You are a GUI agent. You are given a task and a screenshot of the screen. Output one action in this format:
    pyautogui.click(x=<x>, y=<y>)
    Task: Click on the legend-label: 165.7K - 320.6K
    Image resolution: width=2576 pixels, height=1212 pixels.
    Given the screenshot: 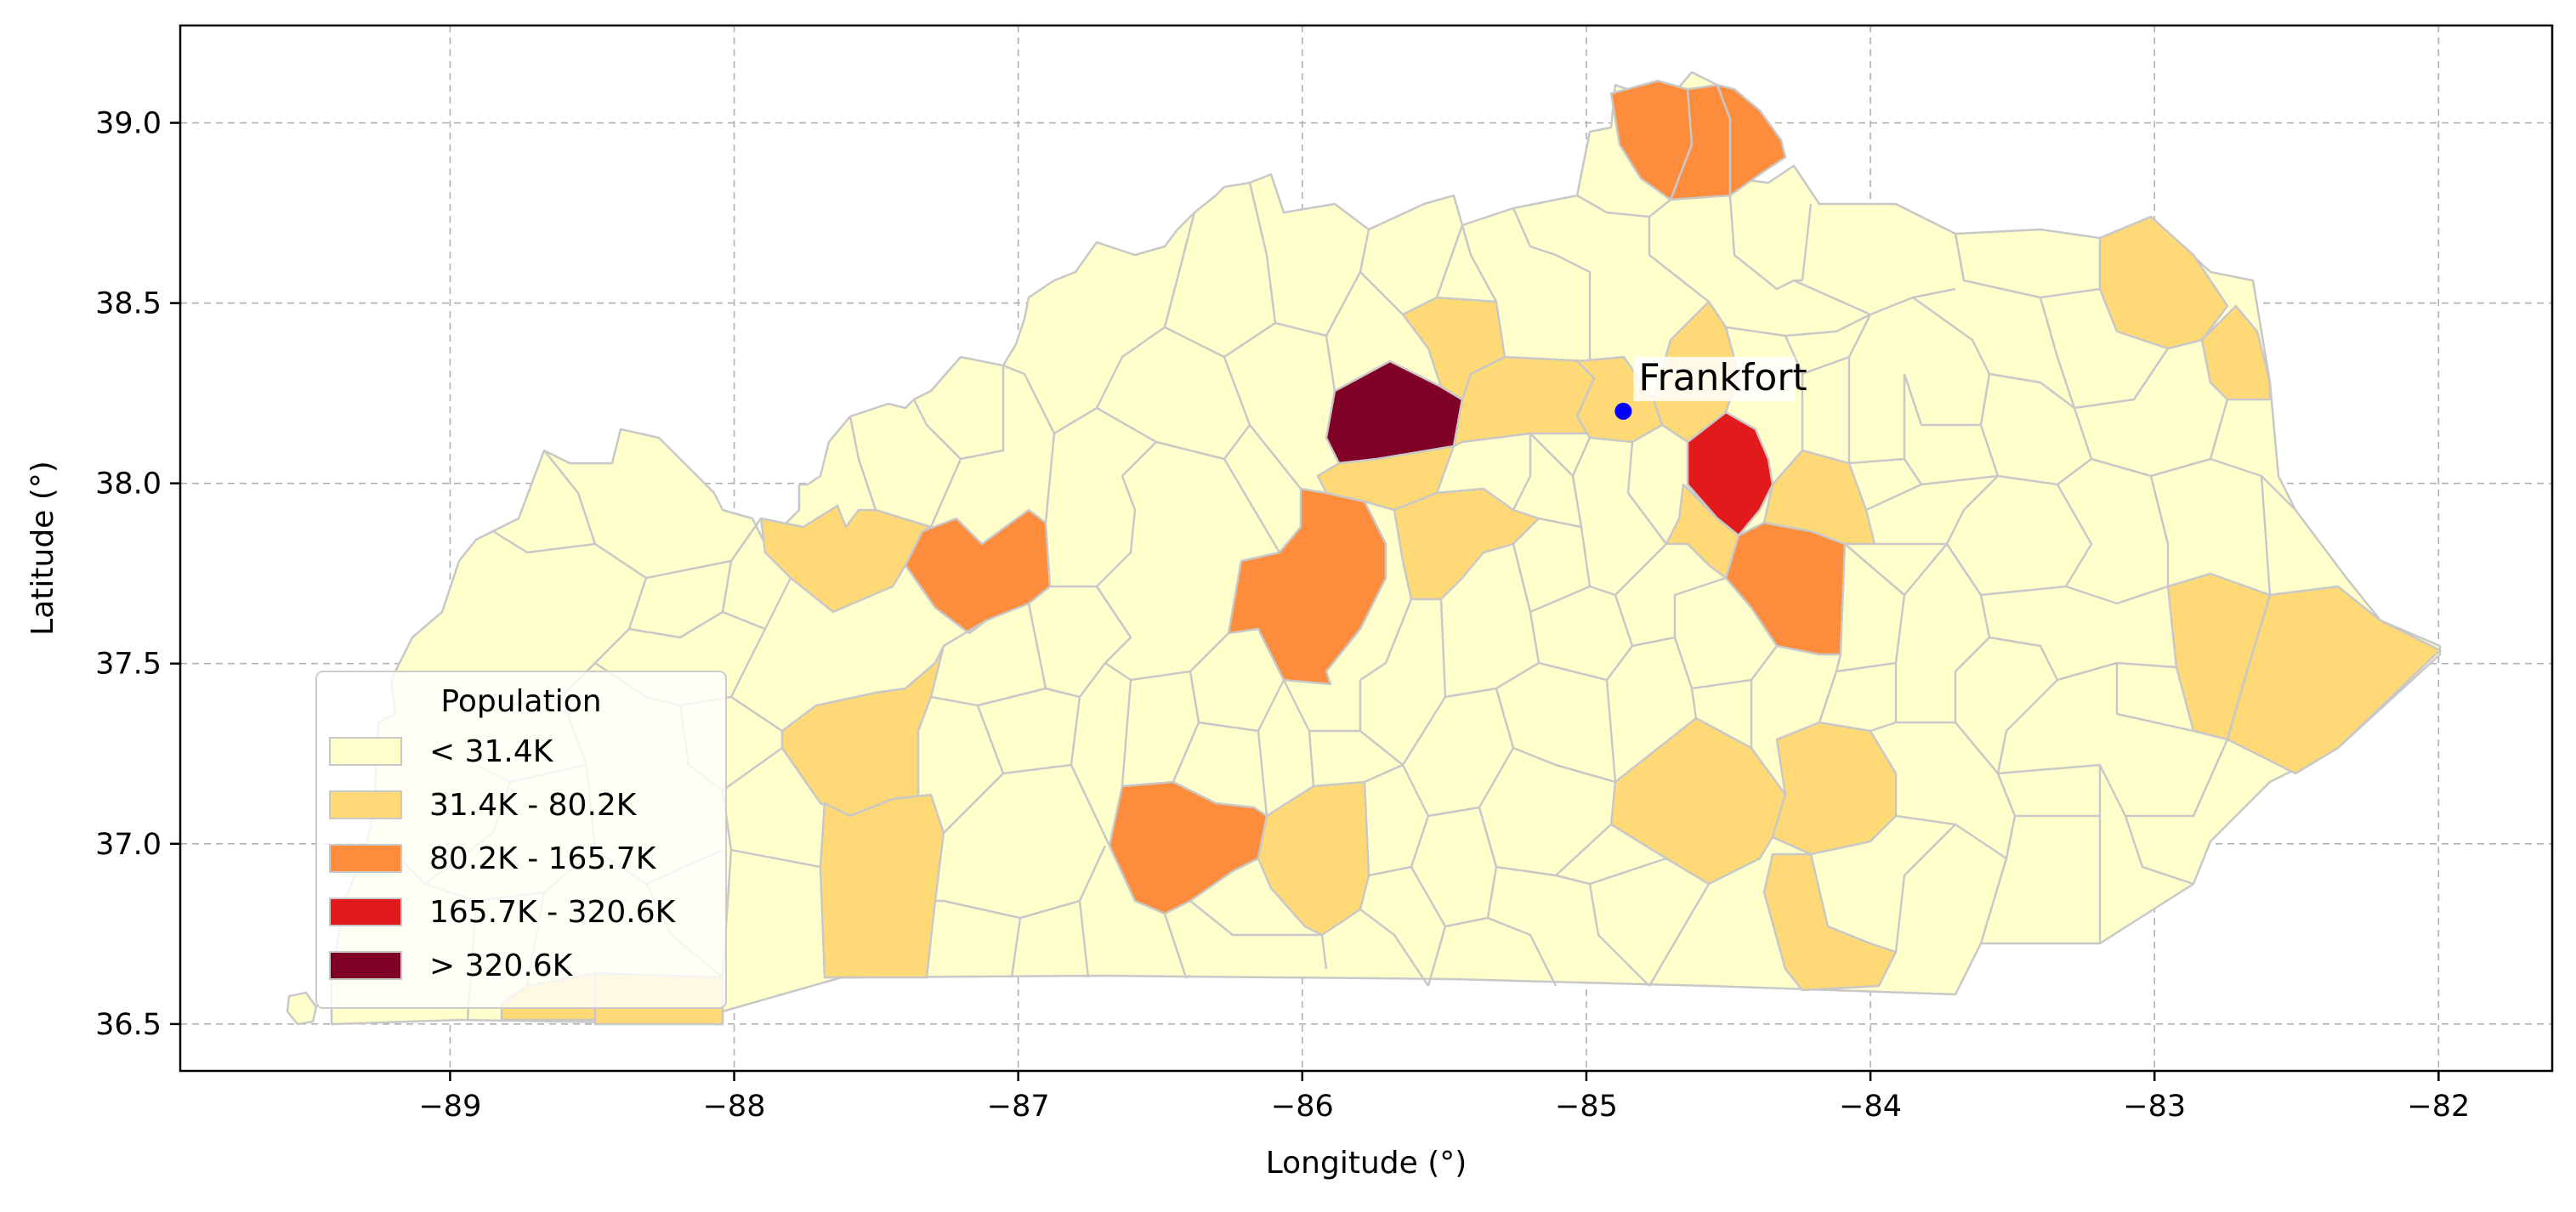 What is the action you would take?
    pyautogui.click(x=553, y=913)
    